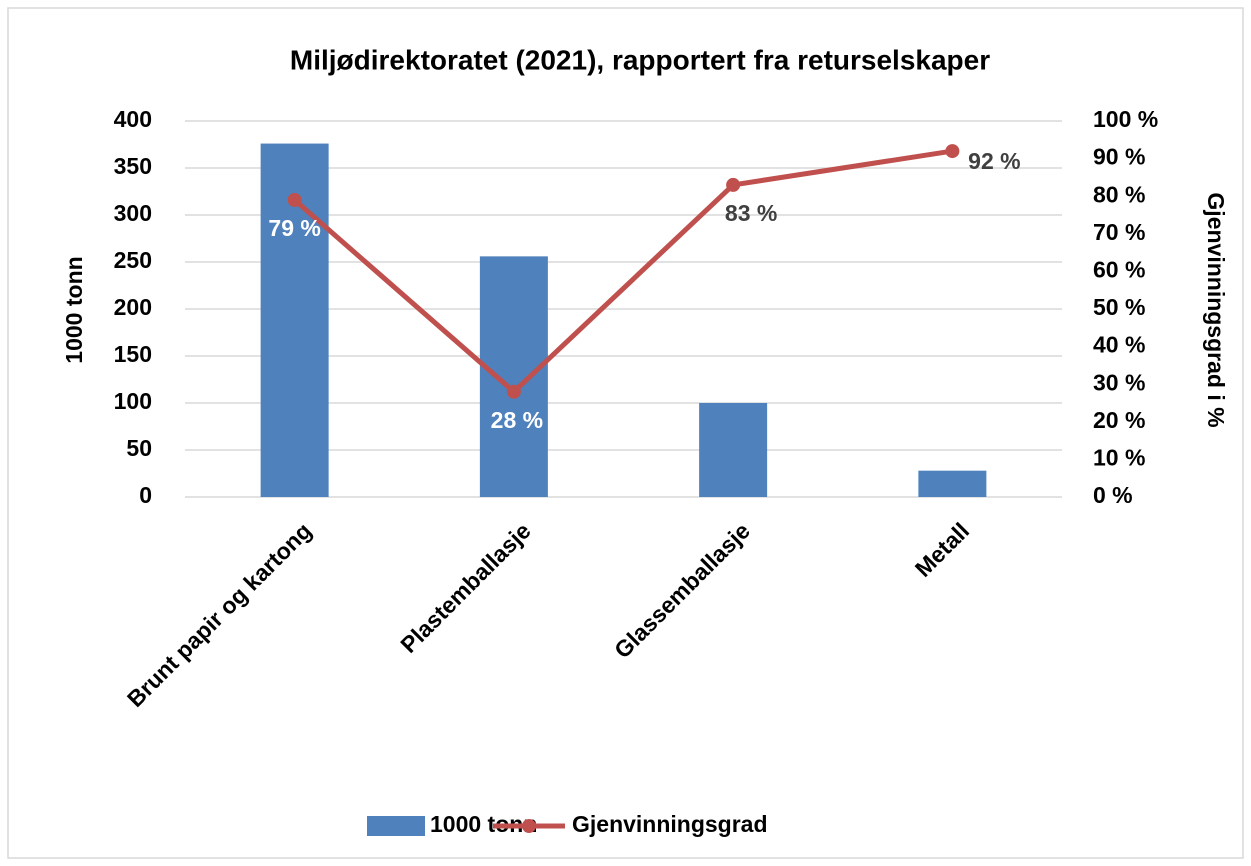  Describe the element at coordinates (517, 420) in the screenshot. I see `data-label: 28 %` at that location.